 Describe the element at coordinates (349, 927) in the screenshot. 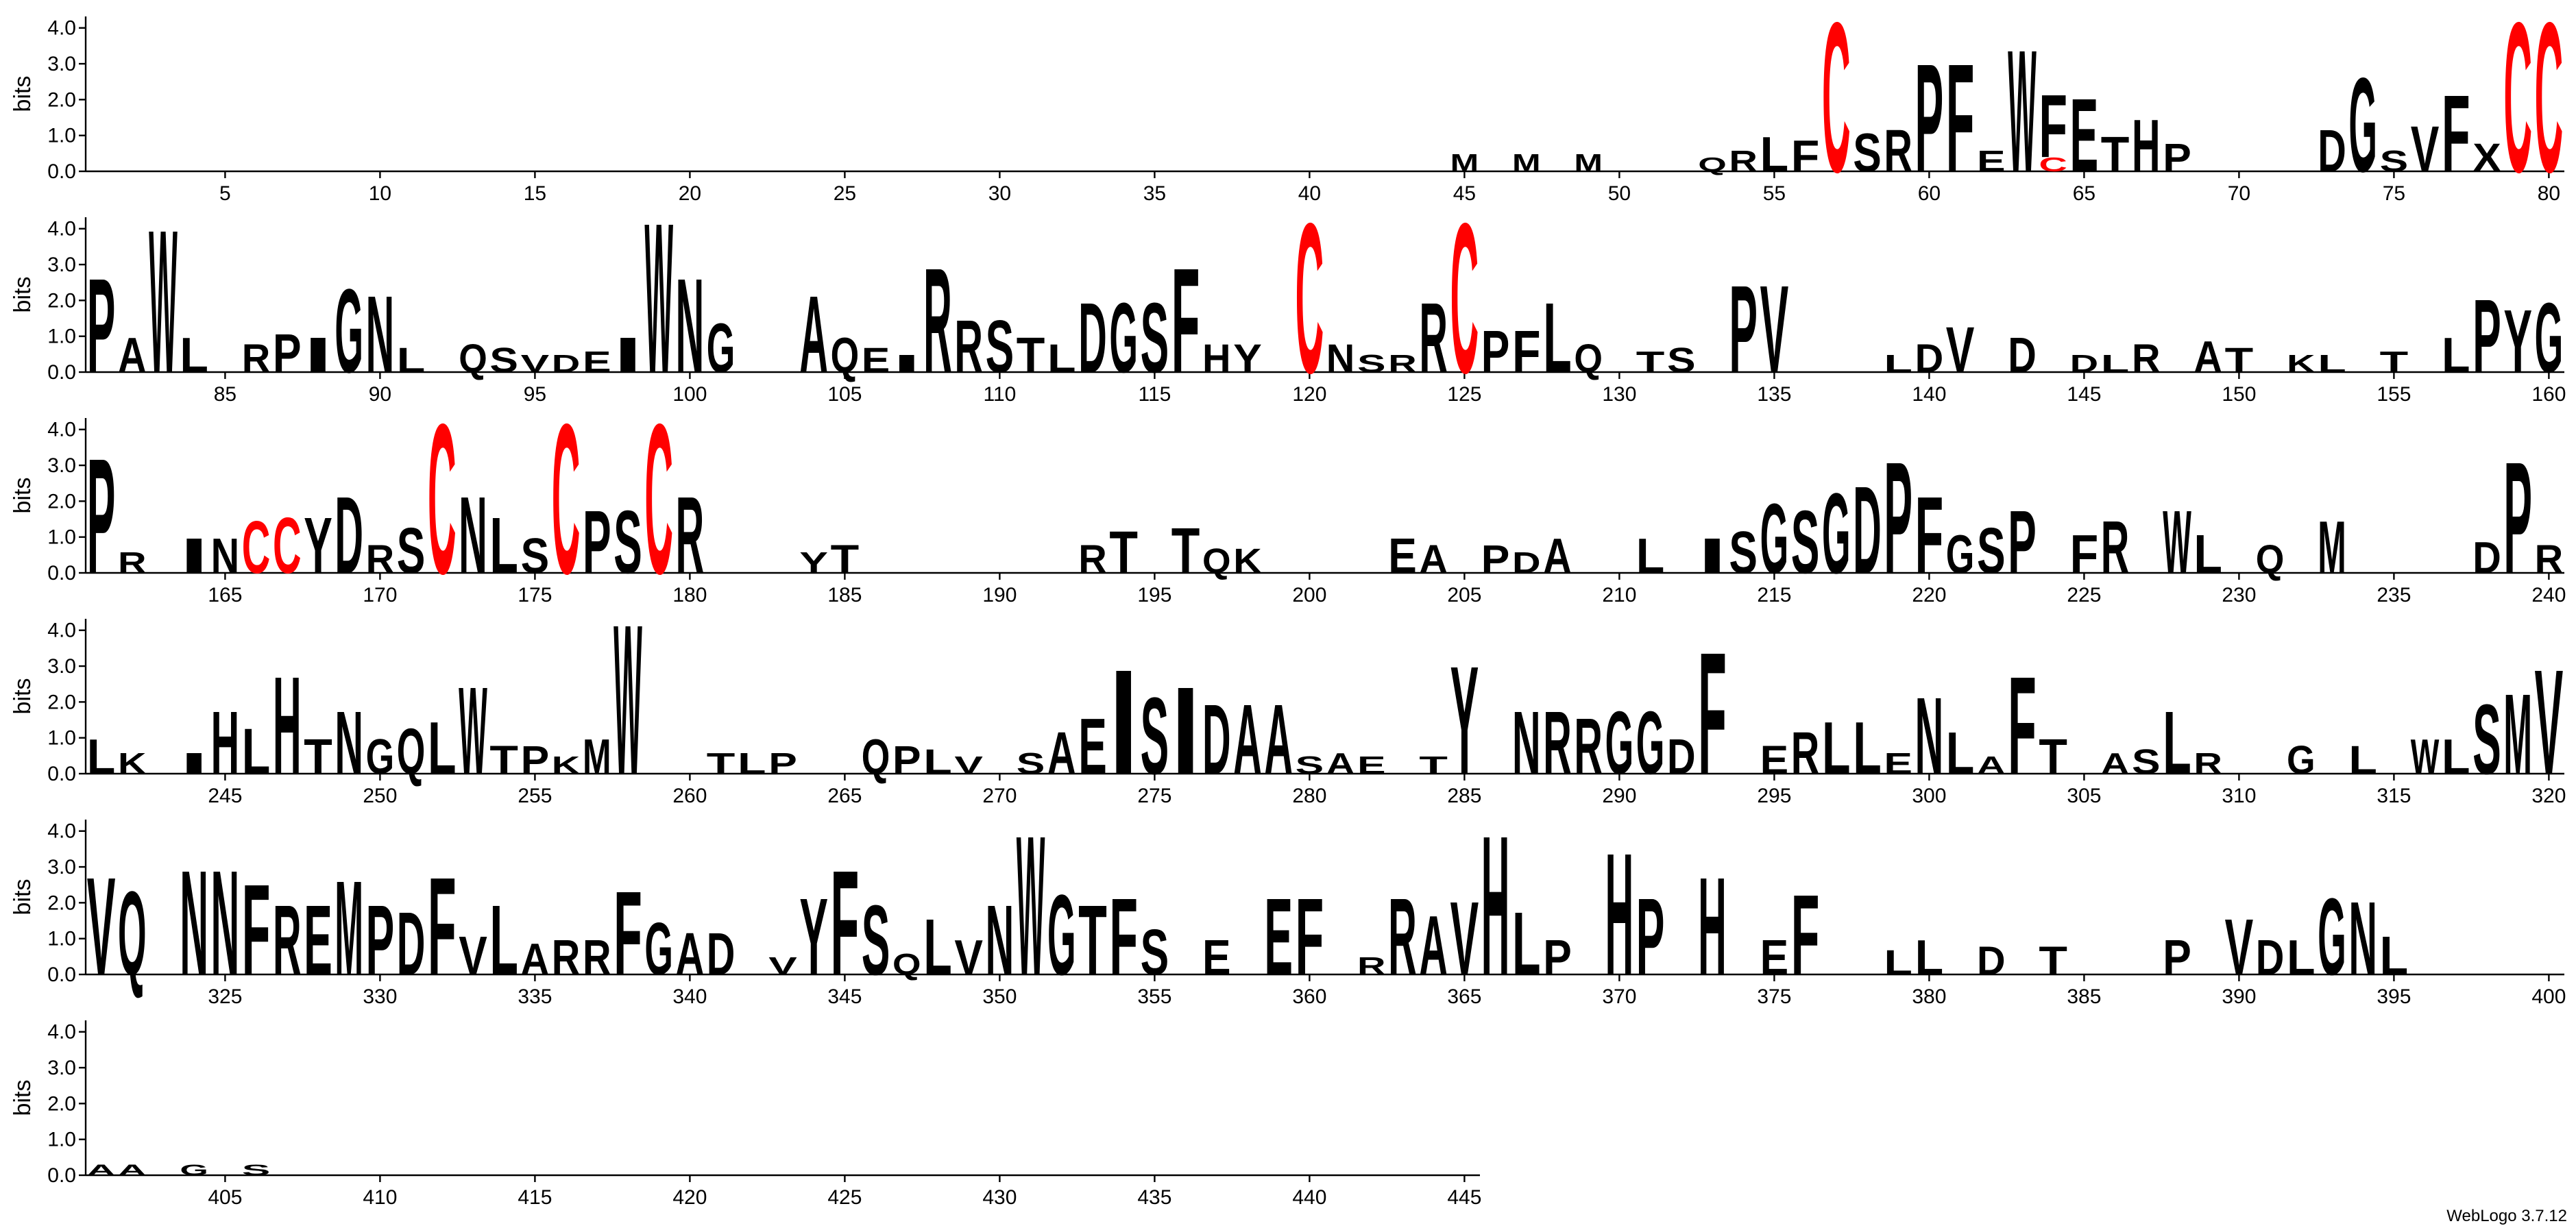

I see `logo-letter: M` at that location.